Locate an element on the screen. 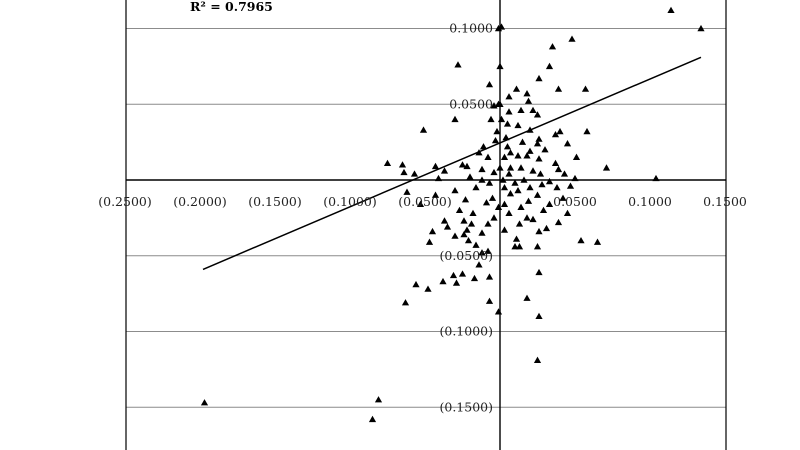 This screenshot has height=450, width=800. x-tick-label-5: 0.0500 is located at coordinates (575, 201).